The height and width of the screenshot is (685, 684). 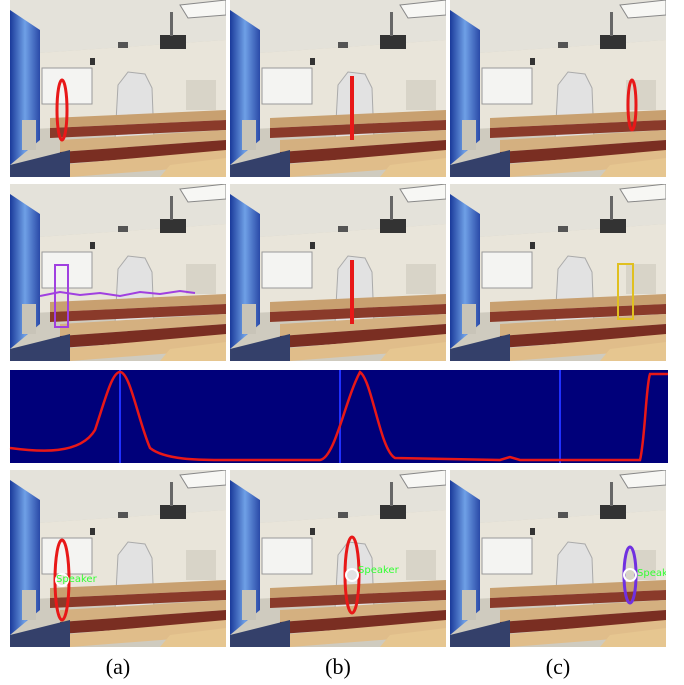 What do you see at coordinates (118, 558) in the screenshot?
I see `photo-a4: Speaker` at bounding box center [118, 558].